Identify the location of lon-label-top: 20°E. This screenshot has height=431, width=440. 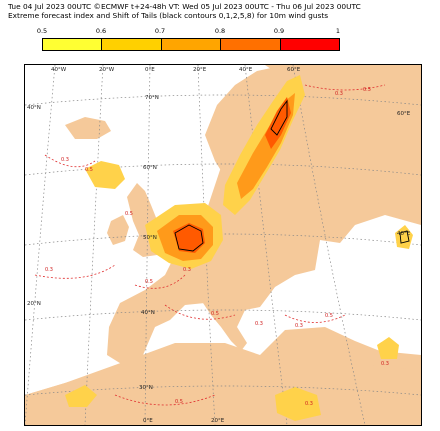
(200, 70).